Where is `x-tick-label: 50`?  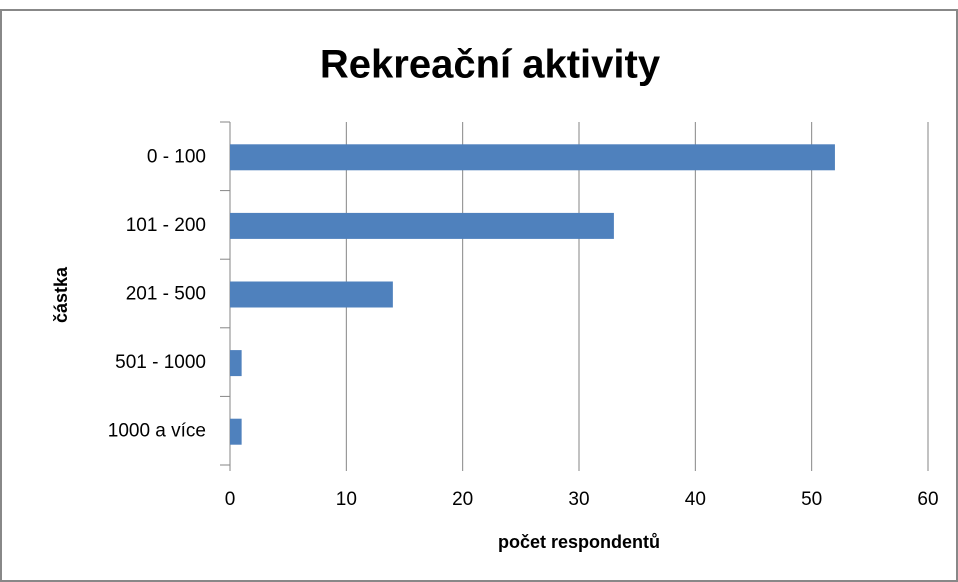 x-tick-label: 50 is located at coordinates (811, 499).